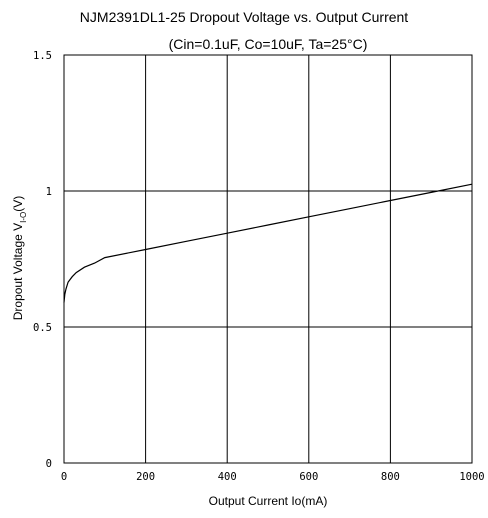 The image size is (488, 518). What do you see at coordinates (64, 477) in the screenshot?
I see `x-tick-label: 0` at bounding box center [64, 477].